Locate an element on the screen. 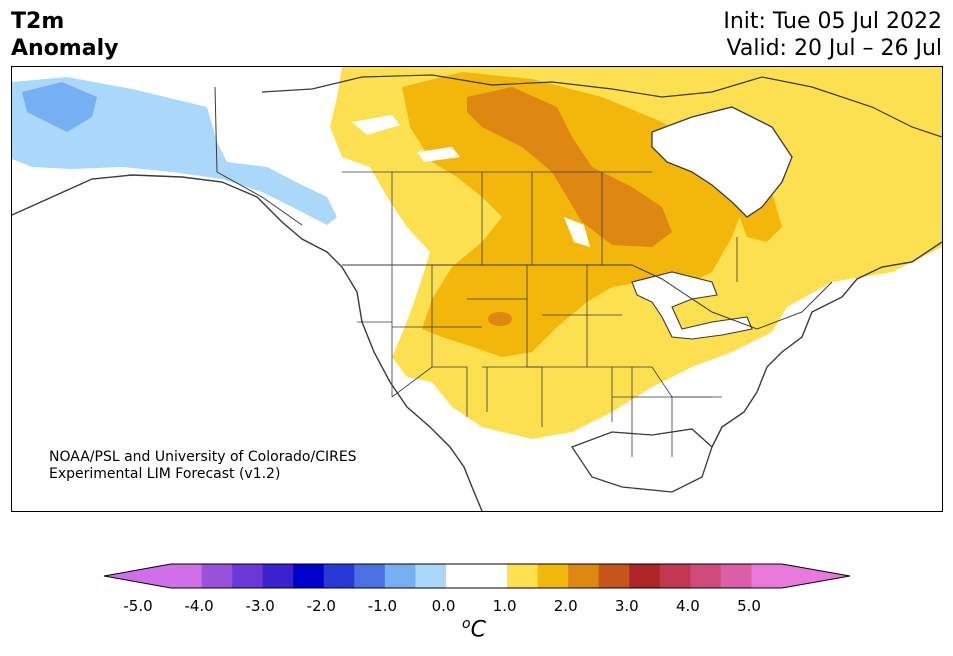 This screenshot has height=656, width=953. colorbar-tick-label: 1.0 is located at coordinates (504, 606).